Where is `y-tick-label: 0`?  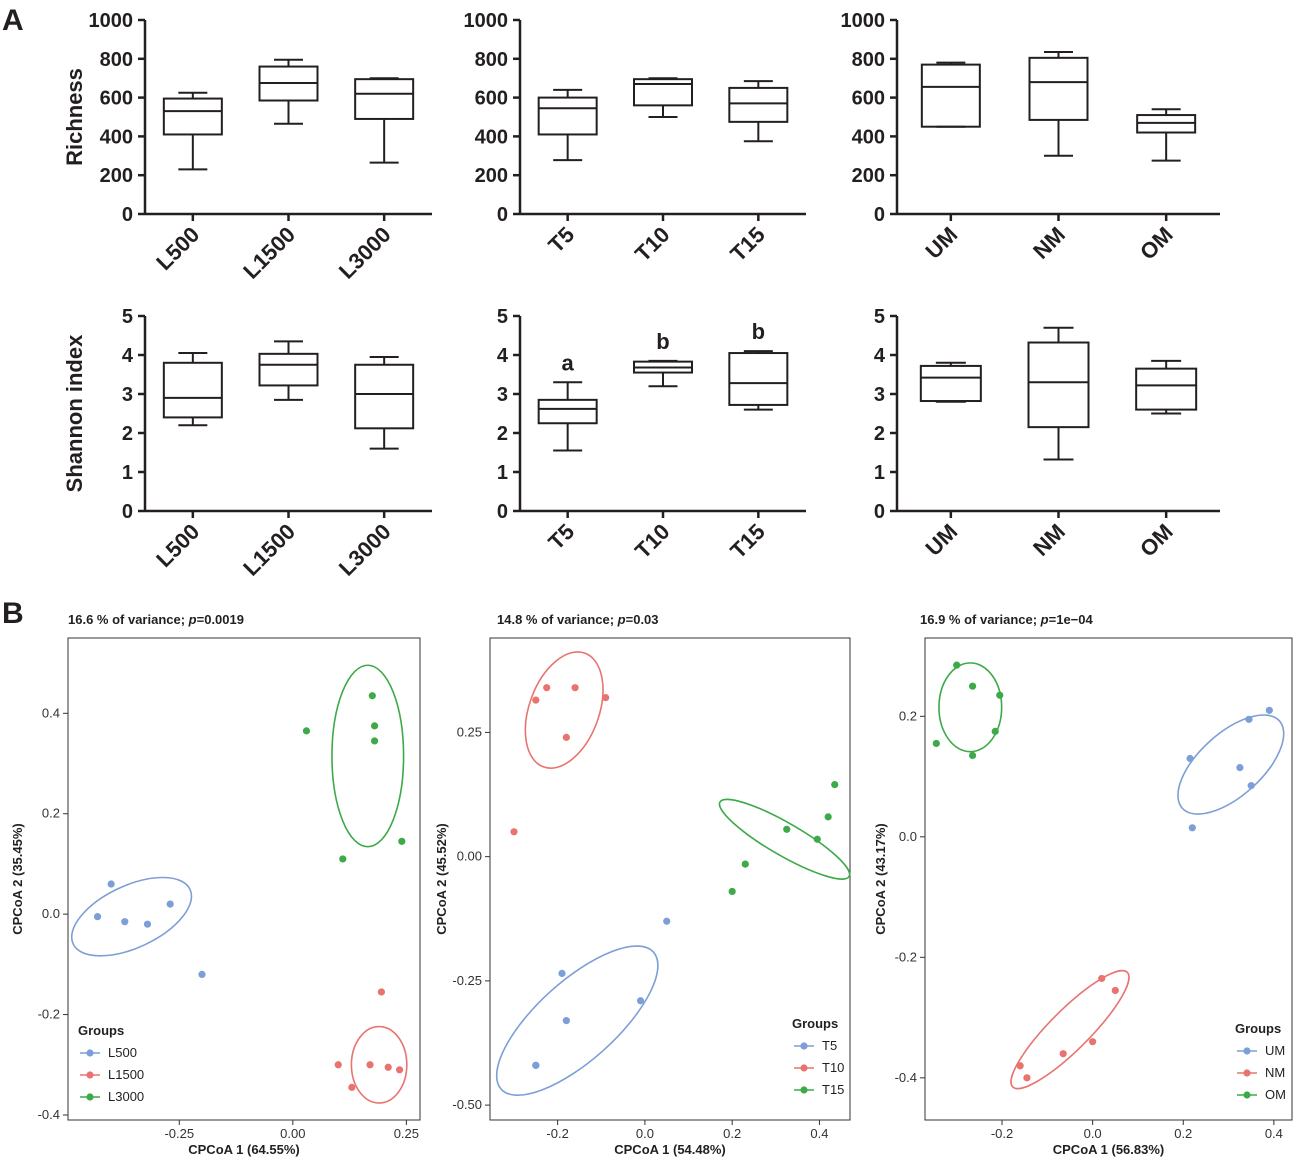 y-tick-label: 0 is located at coordinates (127, 512).